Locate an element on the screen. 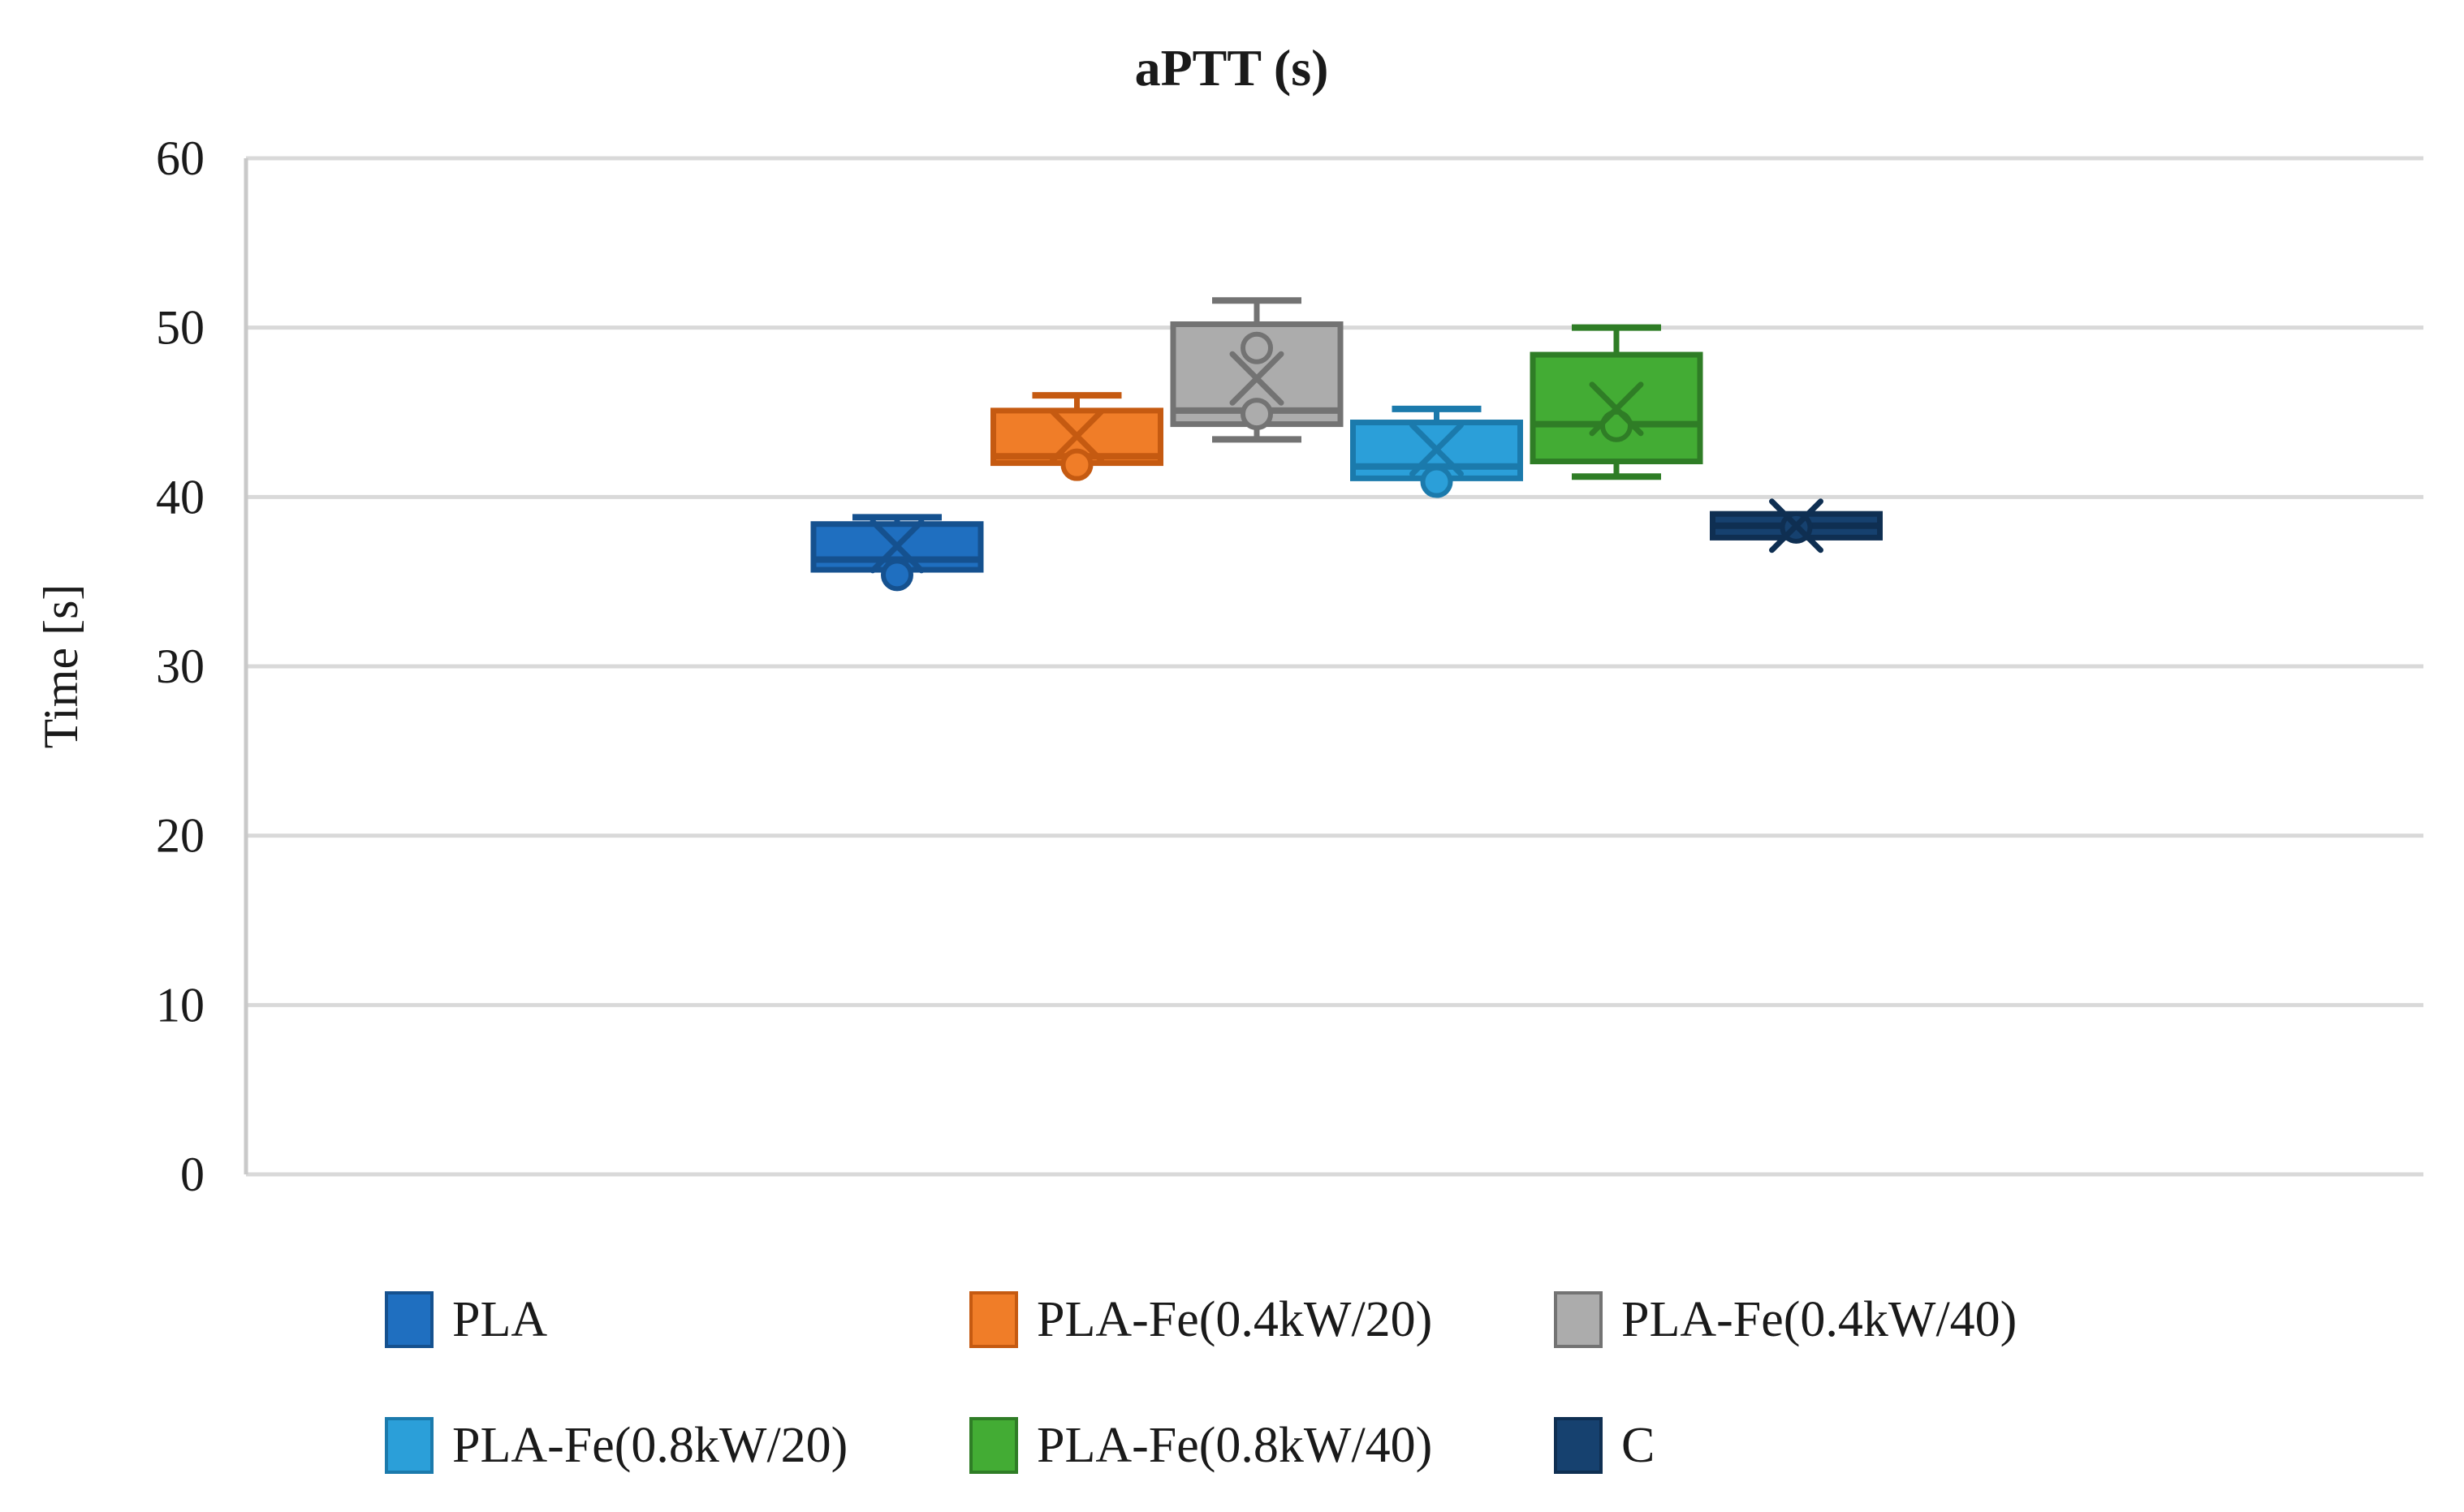 The image size is (2464, 1512). y-tick-label: 50 is located at coordinates (180, 328).